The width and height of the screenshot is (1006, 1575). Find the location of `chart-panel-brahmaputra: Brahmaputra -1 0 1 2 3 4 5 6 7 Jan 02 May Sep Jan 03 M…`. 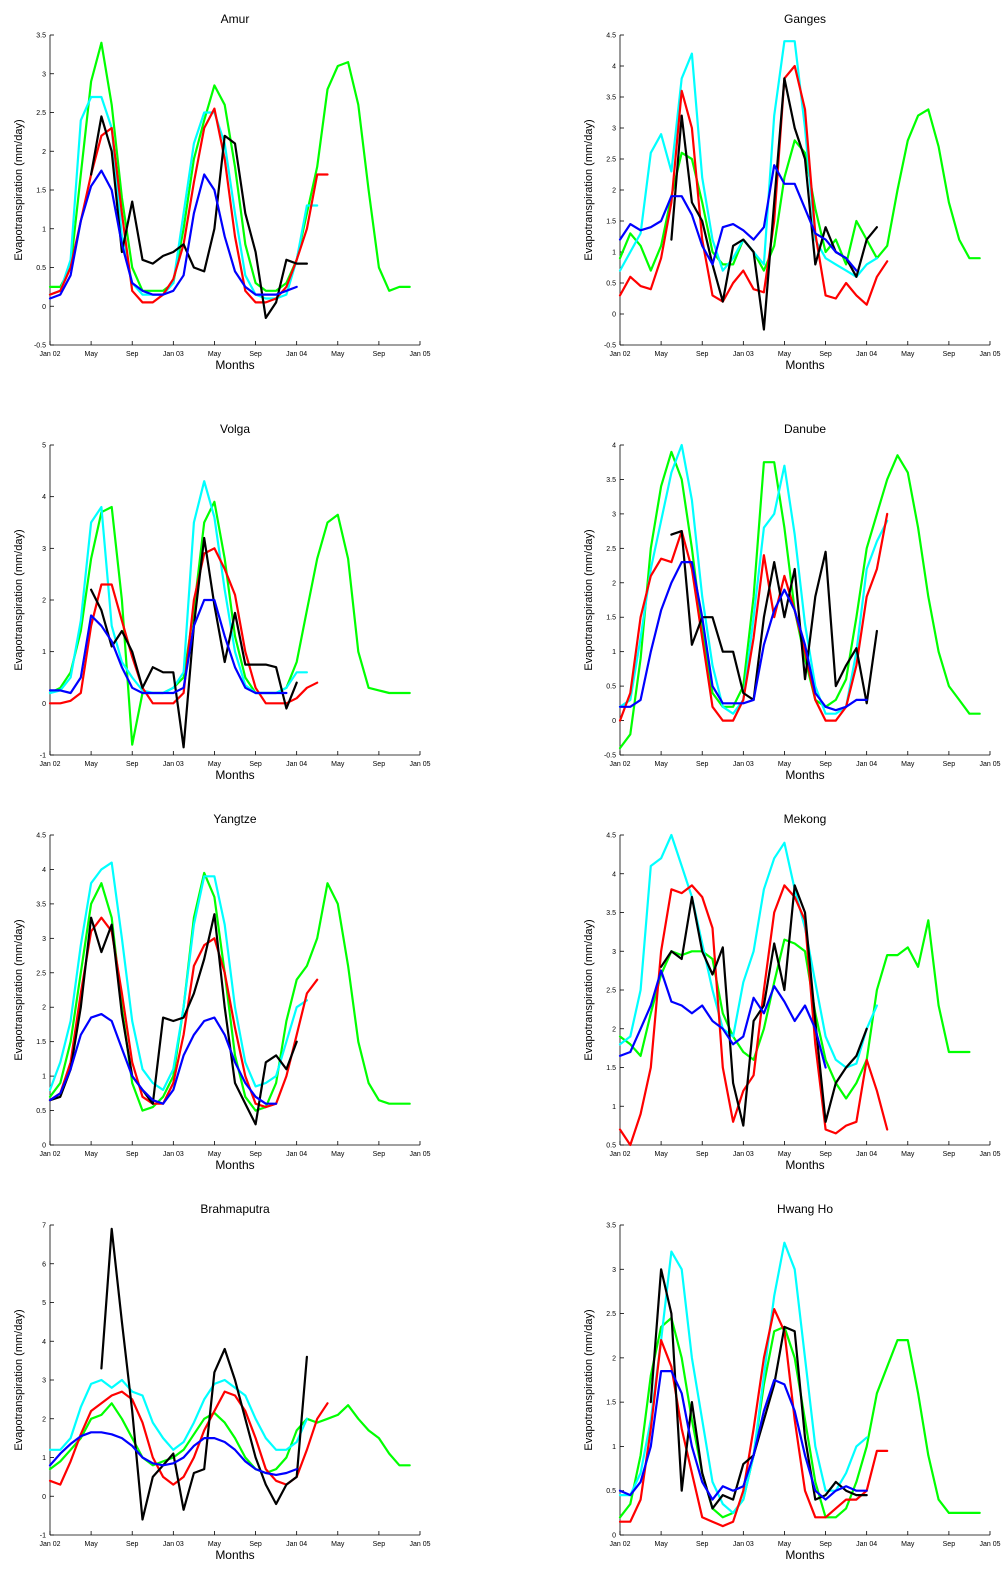

chart-panel-brahmaputra: Brahmaputra -1 0 1 2 3 4 5 6 7 Jan 02 May Sep Jan 03 M… is located at coordinates (215, 1382).